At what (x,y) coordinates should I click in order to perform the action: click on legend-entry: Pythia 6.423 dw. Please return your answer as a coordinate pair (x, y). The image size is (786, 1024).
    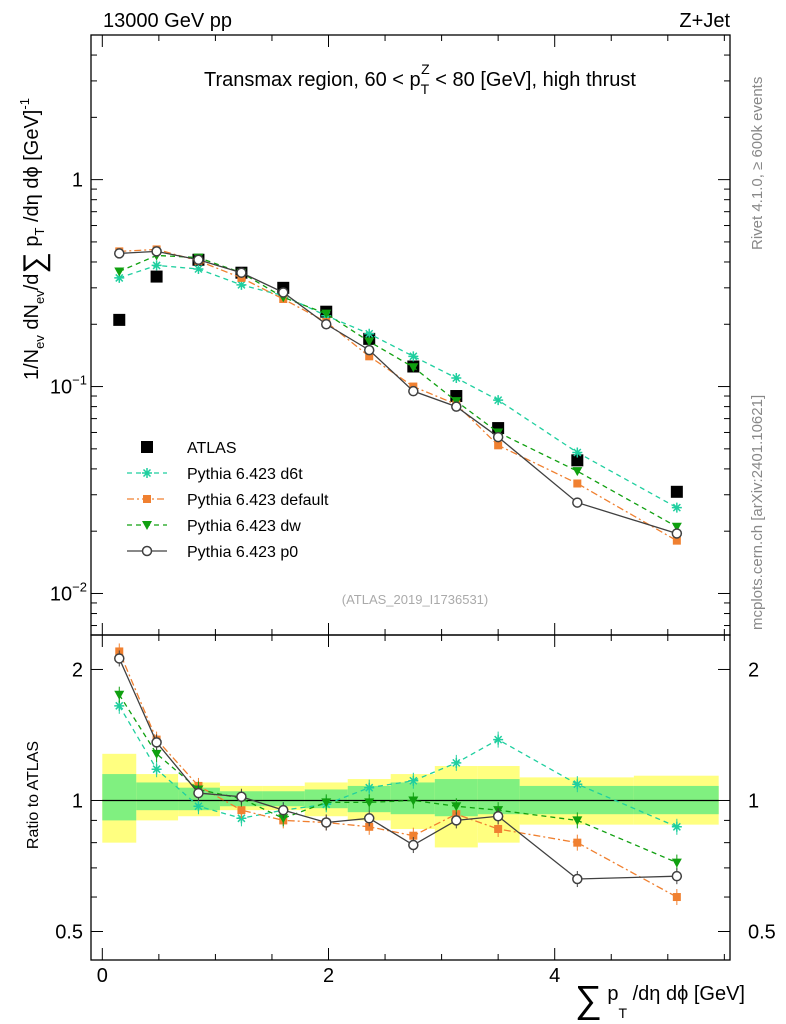
    Looking at the image, I should click on (214, 526).